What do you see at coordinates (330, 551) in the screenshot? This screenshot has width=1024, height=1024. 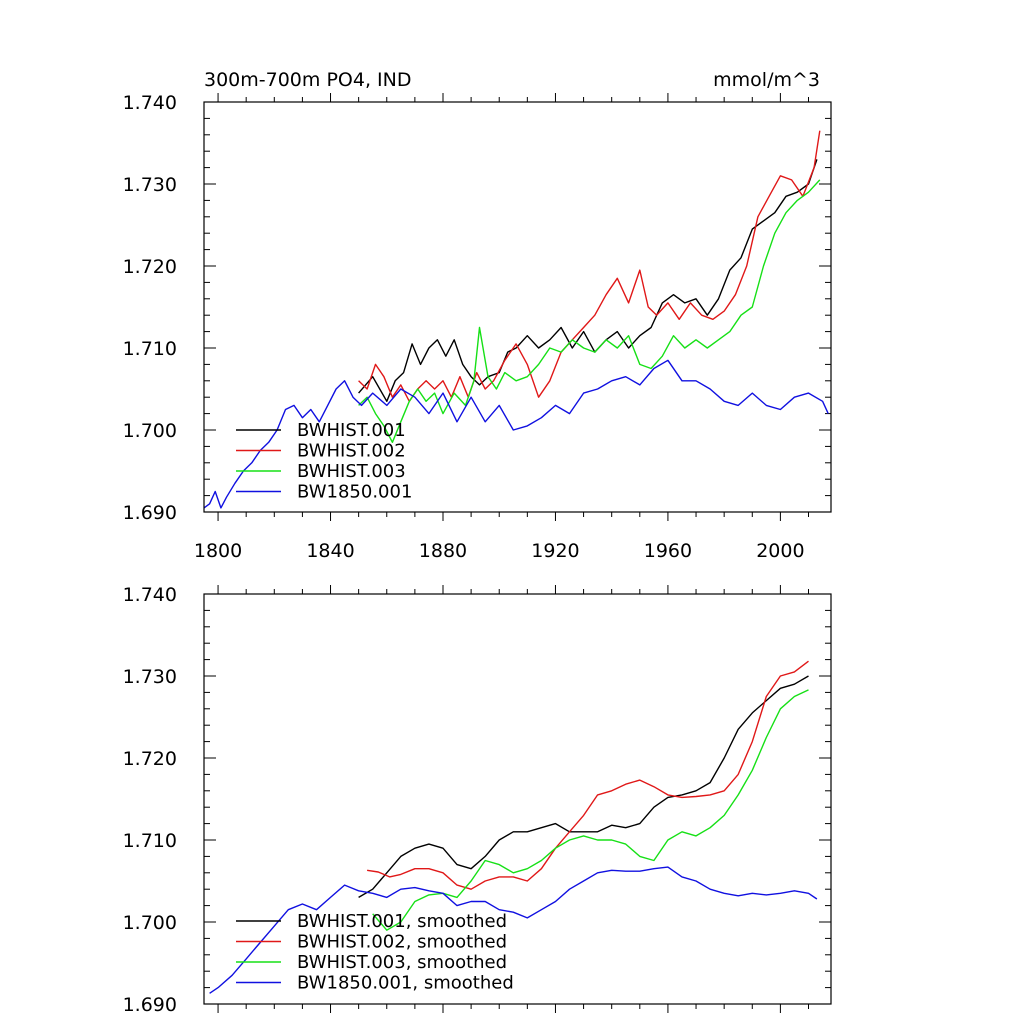 I see `x-tick-label: 1840` at bounding box center [330, 551].